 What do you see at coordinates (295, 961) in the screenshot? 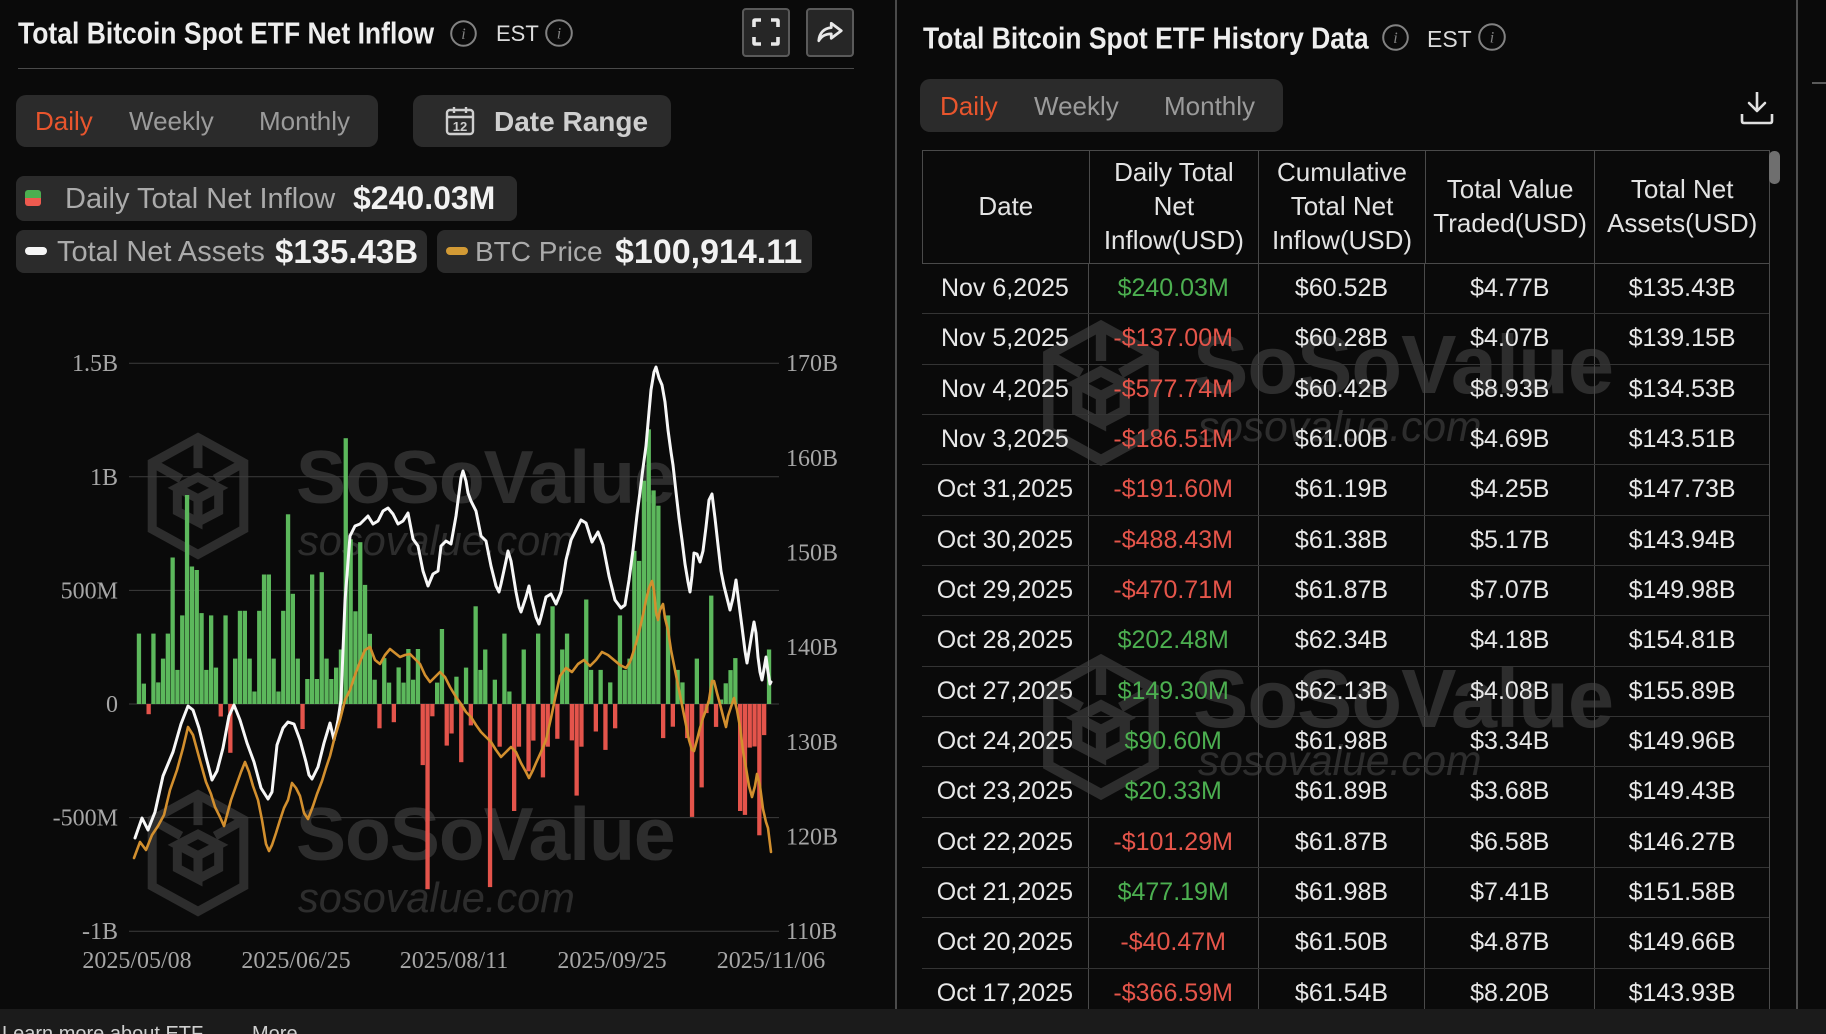
I see `svg-text: 2025/06/25` at bounding box center [295, 961].